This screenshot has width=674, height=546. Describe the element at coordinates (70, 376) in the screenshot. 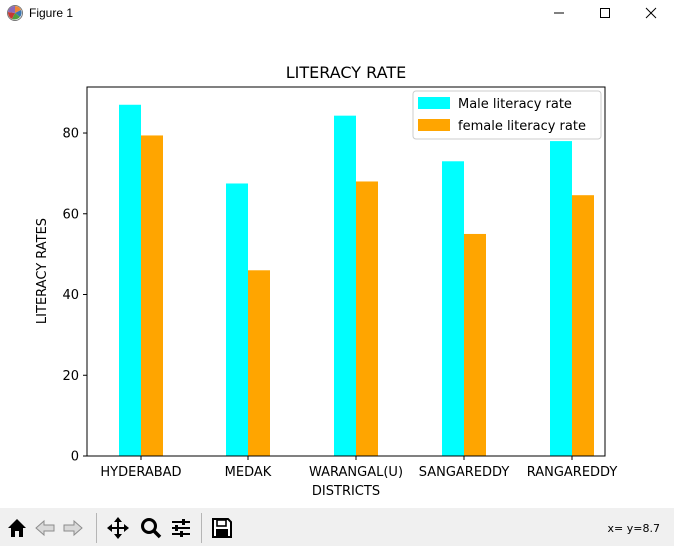

I see `y-tick-label: 20` at that location.